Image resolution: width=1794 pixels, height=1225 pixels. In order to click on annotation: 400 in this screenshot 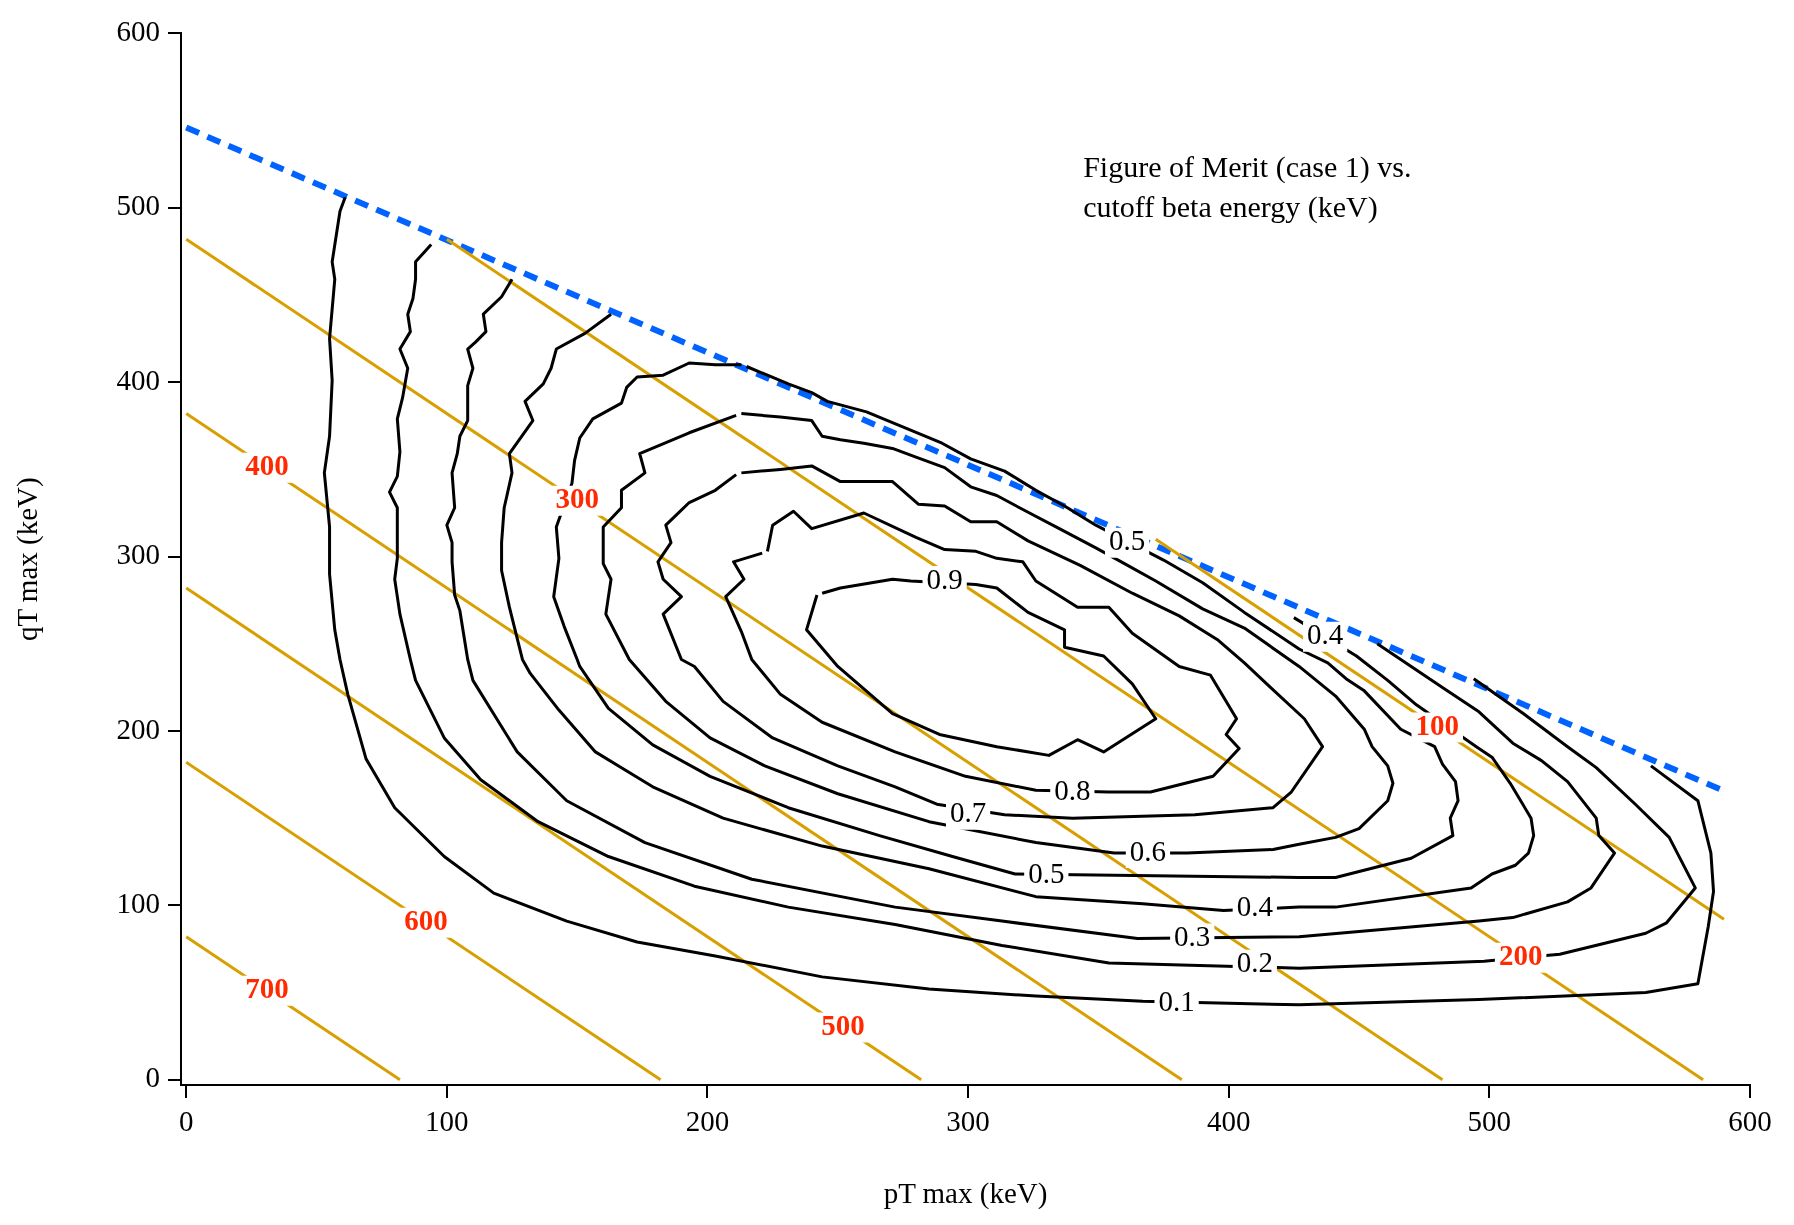, I will do `click(267, 465)`.